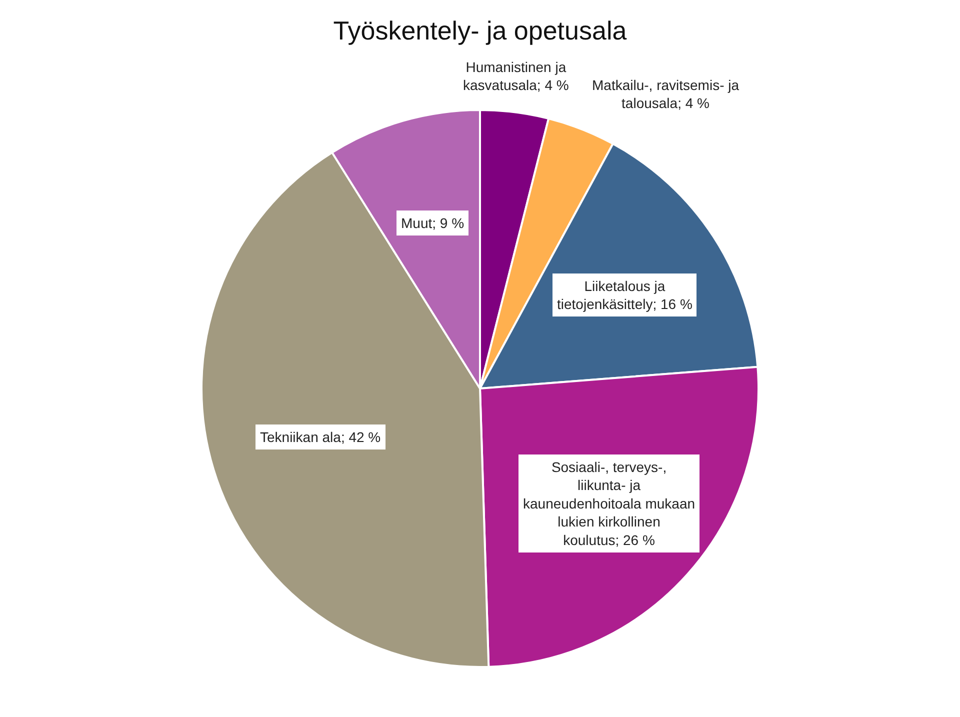  What do you see at coordinates (432, 223) in the screenshot?
I see `slice-label: Muut; 9 %` at bounding box center [432, 223].